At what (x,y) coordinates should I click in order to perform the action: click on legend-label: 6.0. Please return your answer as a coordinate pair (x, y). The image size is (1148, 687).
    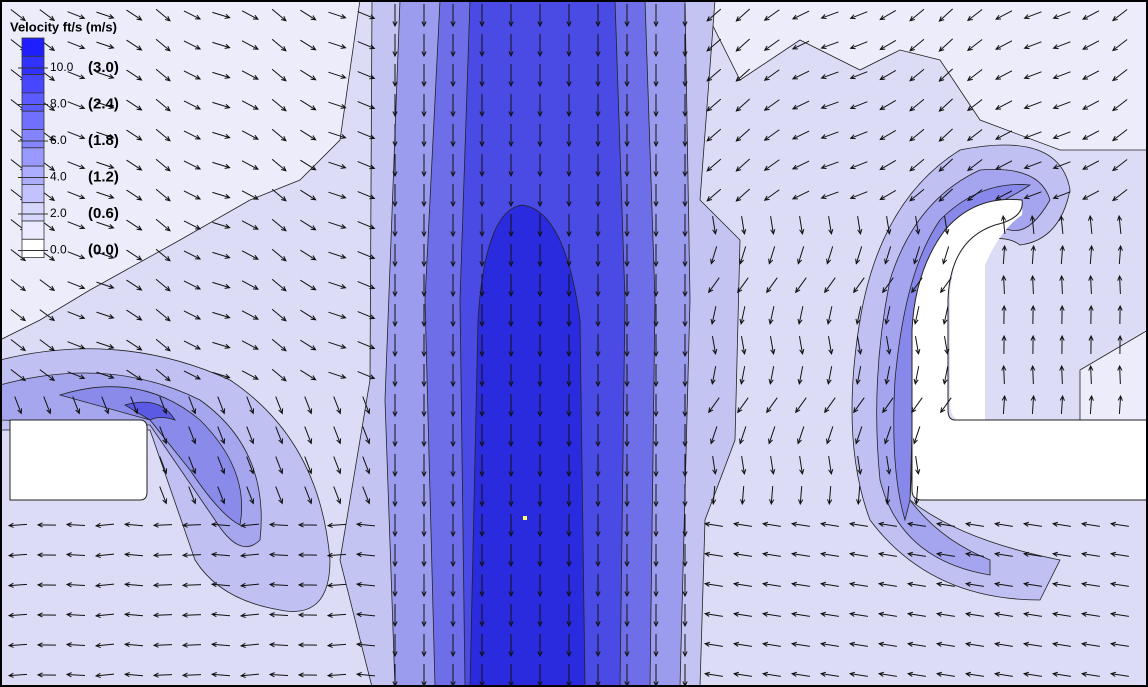
    Looking at the image, I should click on (58, 140).